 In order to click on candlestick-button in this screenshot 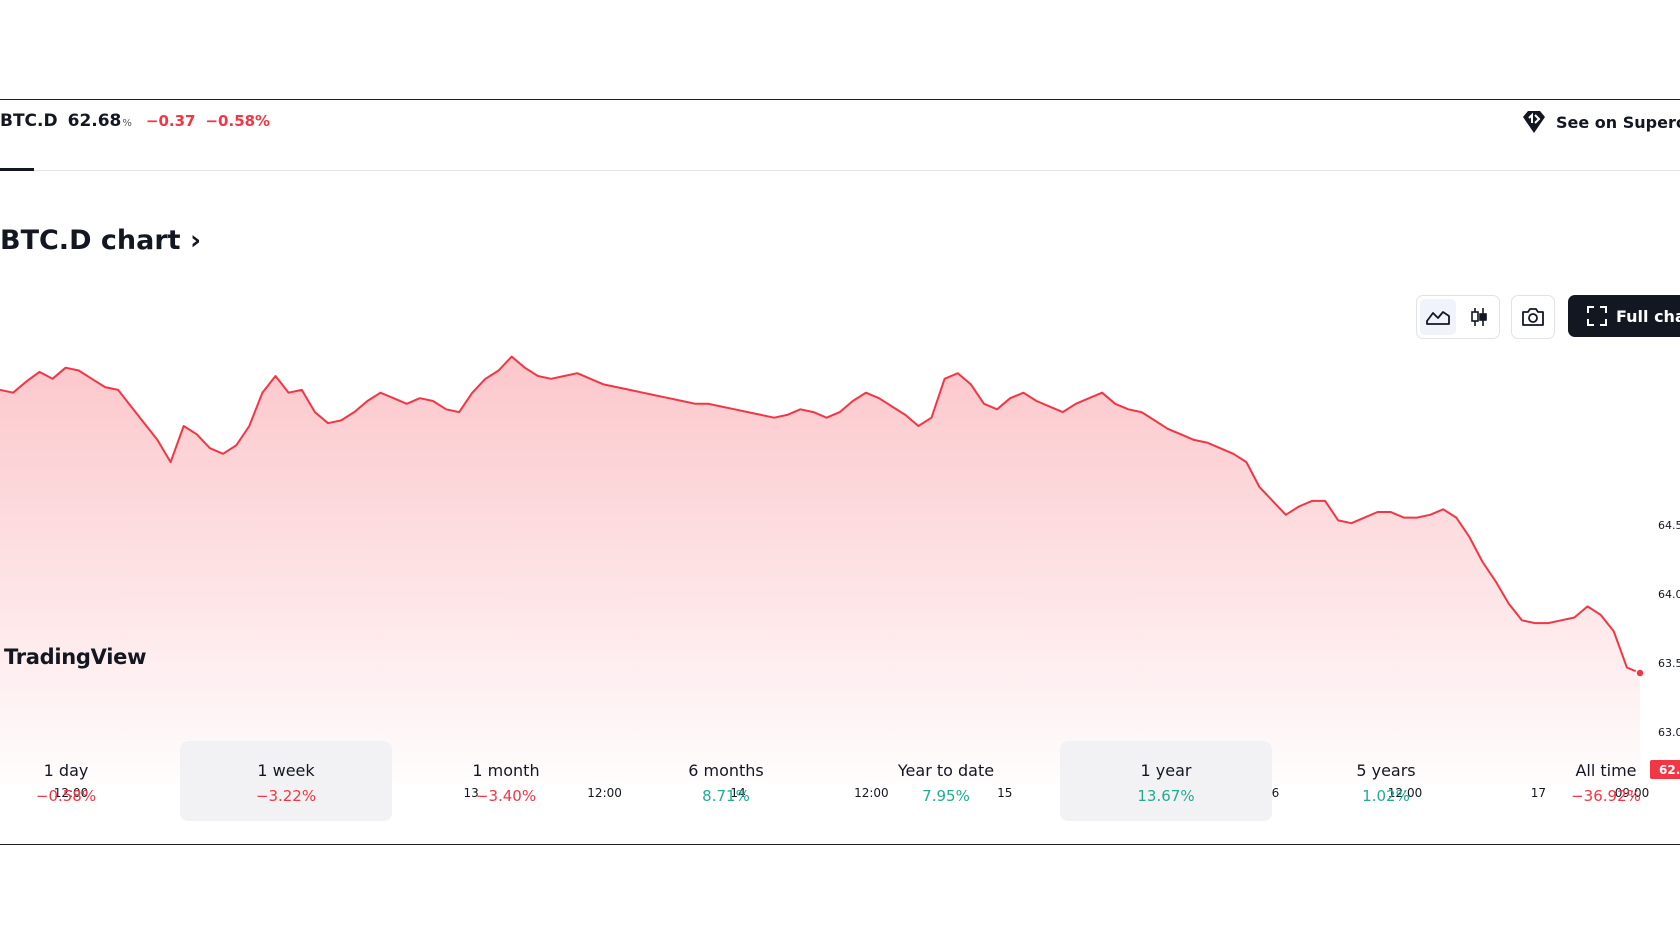, I will do `click(1479, 317)`.